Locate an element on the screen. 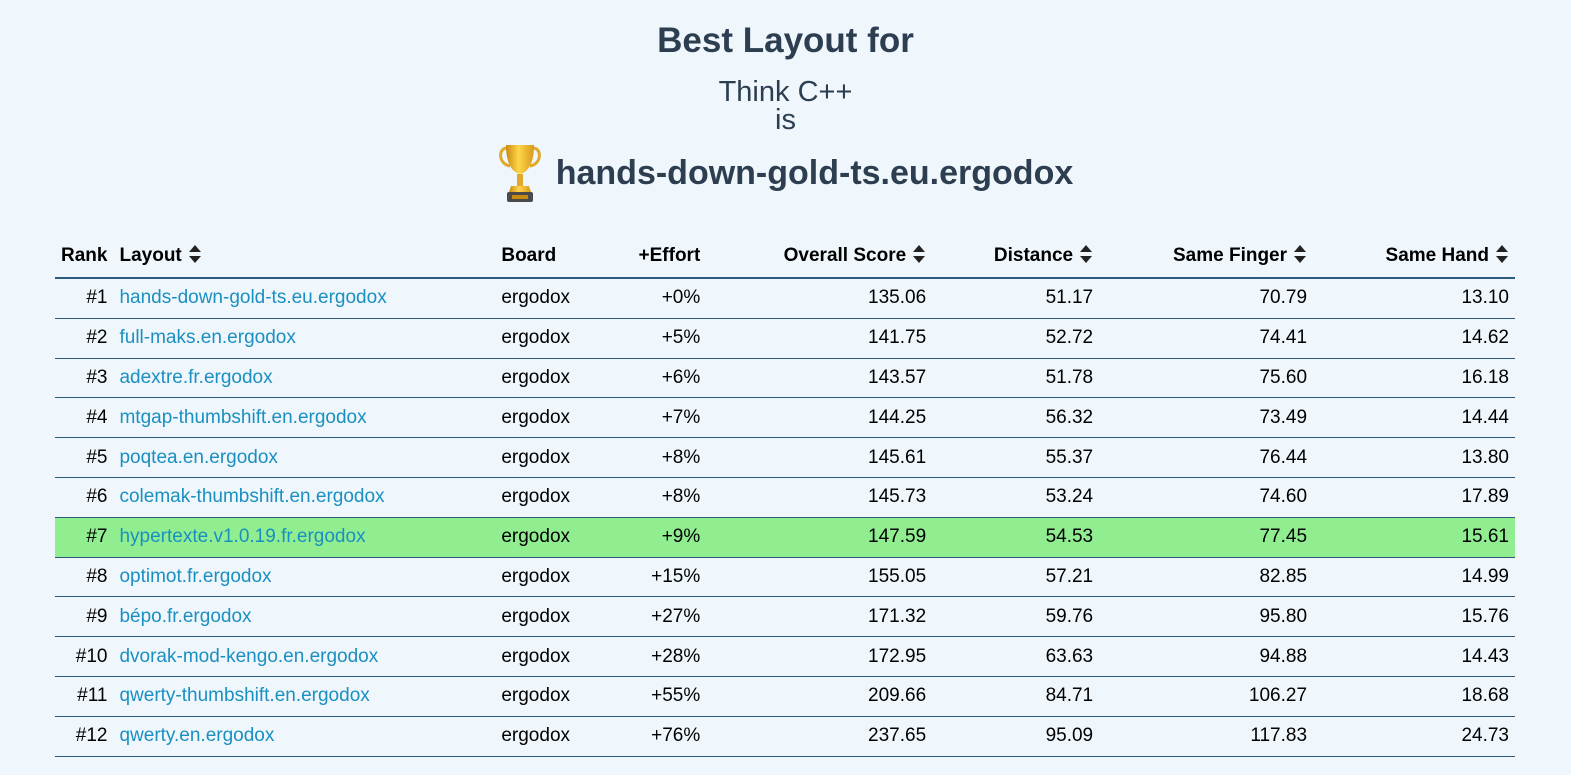 The width and height of the screenshot is (1571, 775). same-hand-cell: 24.73 is located at coordinates (1414, 736).